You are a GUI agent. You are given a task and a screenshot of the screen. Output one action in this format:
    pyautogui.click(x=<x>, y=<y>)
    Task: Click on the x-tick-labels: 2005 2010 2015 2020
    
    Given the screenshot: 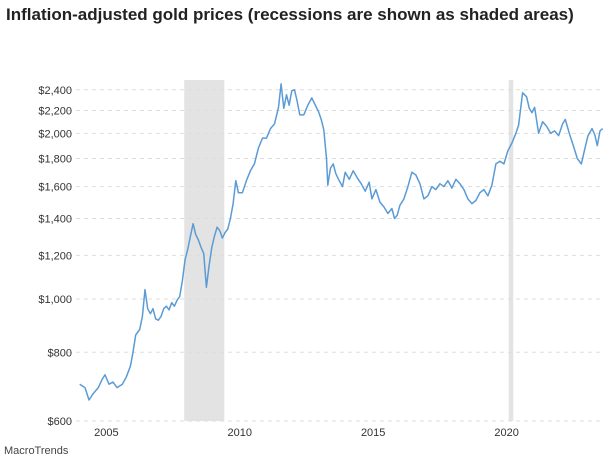 What is the action you would take?
    pyautogui.click(x=306, y=433)
    